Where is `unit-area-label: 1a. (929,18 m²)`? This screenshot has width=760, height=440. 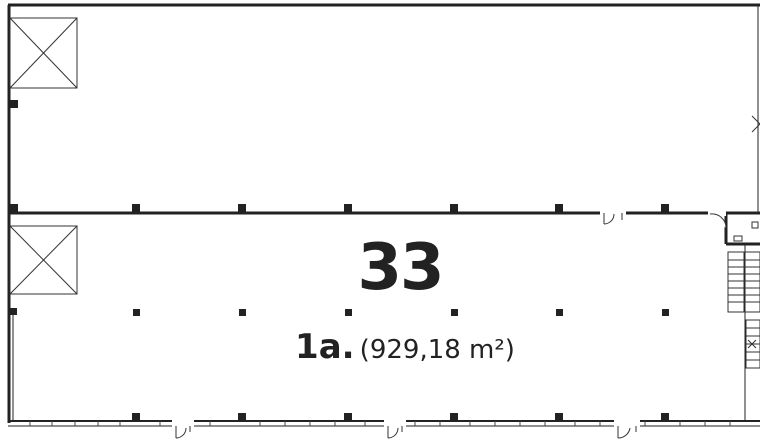 unit-area-label: 1a. (929,18 m²) is located at coordinates (405, 347).